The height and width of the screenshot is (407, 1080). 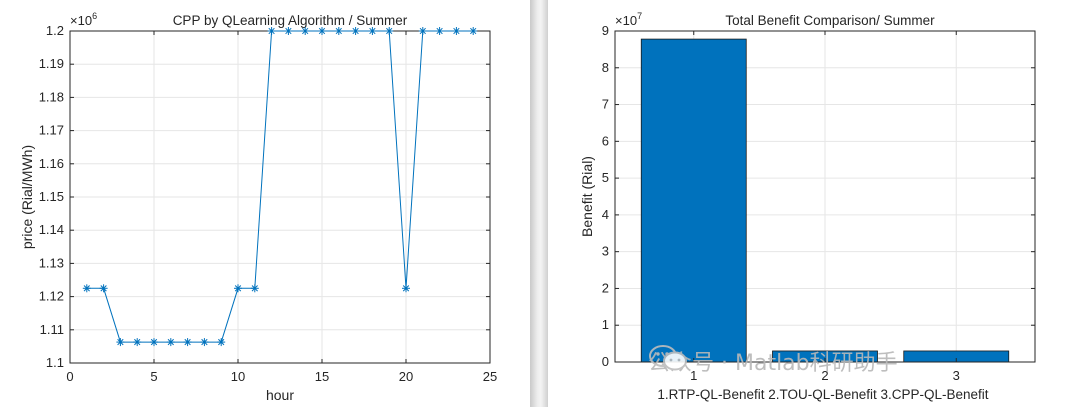 What do you see at coordinates (83, 19) in the screenshot?
I see `y-exponent-label: ×10⁶` at bounding box center [83, 19].